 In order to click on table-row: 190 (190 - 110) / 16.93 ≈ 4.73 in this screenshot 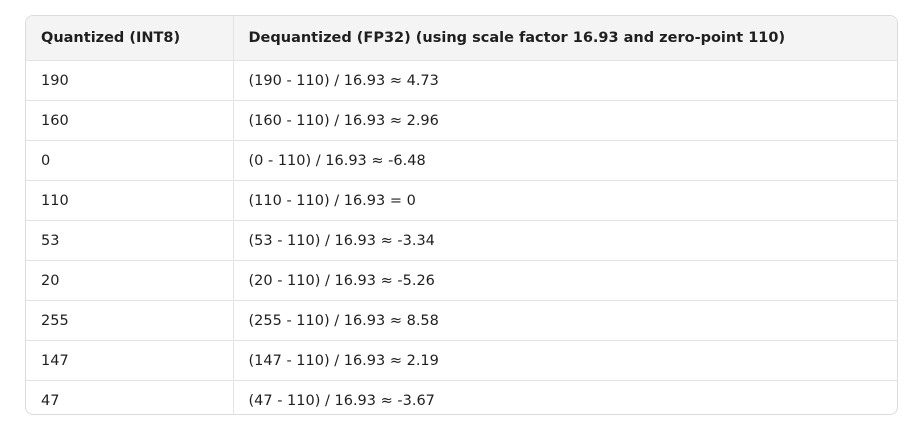, I will do `click(461, 80)`.